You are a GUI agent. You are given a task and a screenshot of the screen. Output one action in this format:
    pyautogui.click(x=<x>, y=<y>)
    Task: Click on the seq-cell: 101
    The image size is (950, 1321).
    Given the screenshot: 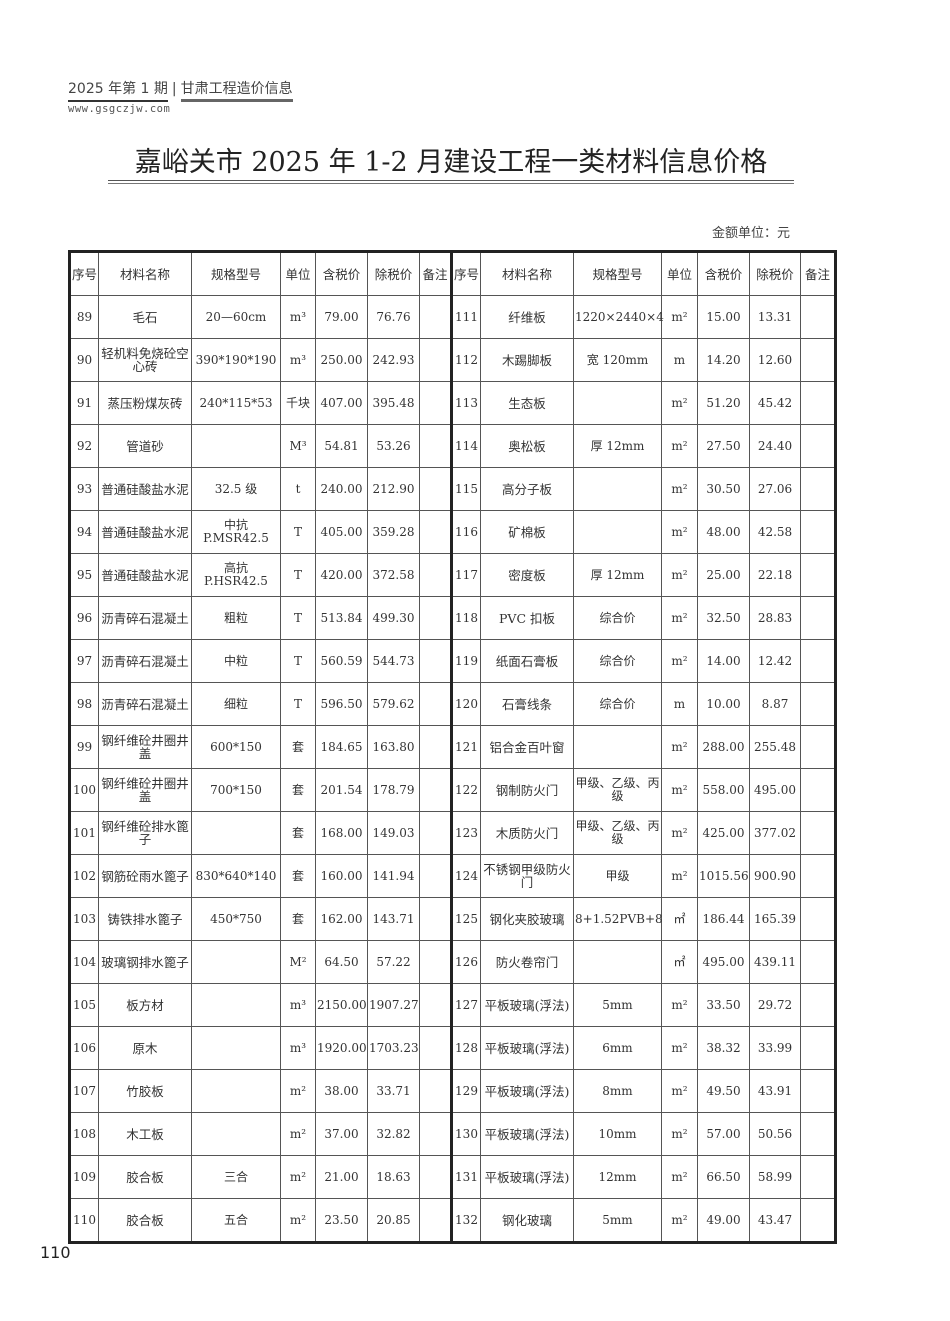 What is the action you would take?
    pyautogui.click(x=84, y=833)
    